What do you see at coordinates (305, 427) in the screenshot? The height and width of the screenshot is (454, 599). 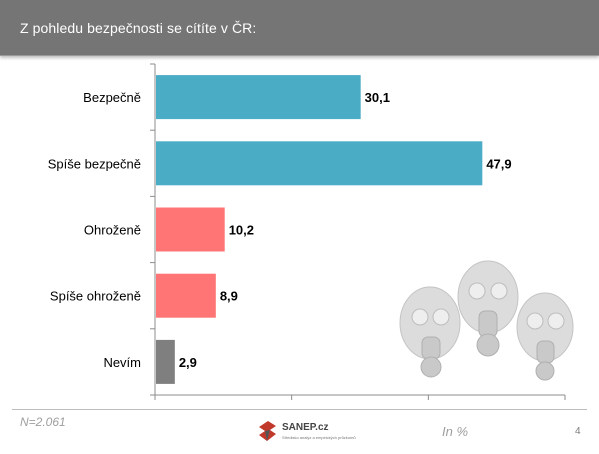 I see `logo-text: SANEP.cz` at bounding box center [305, 427].